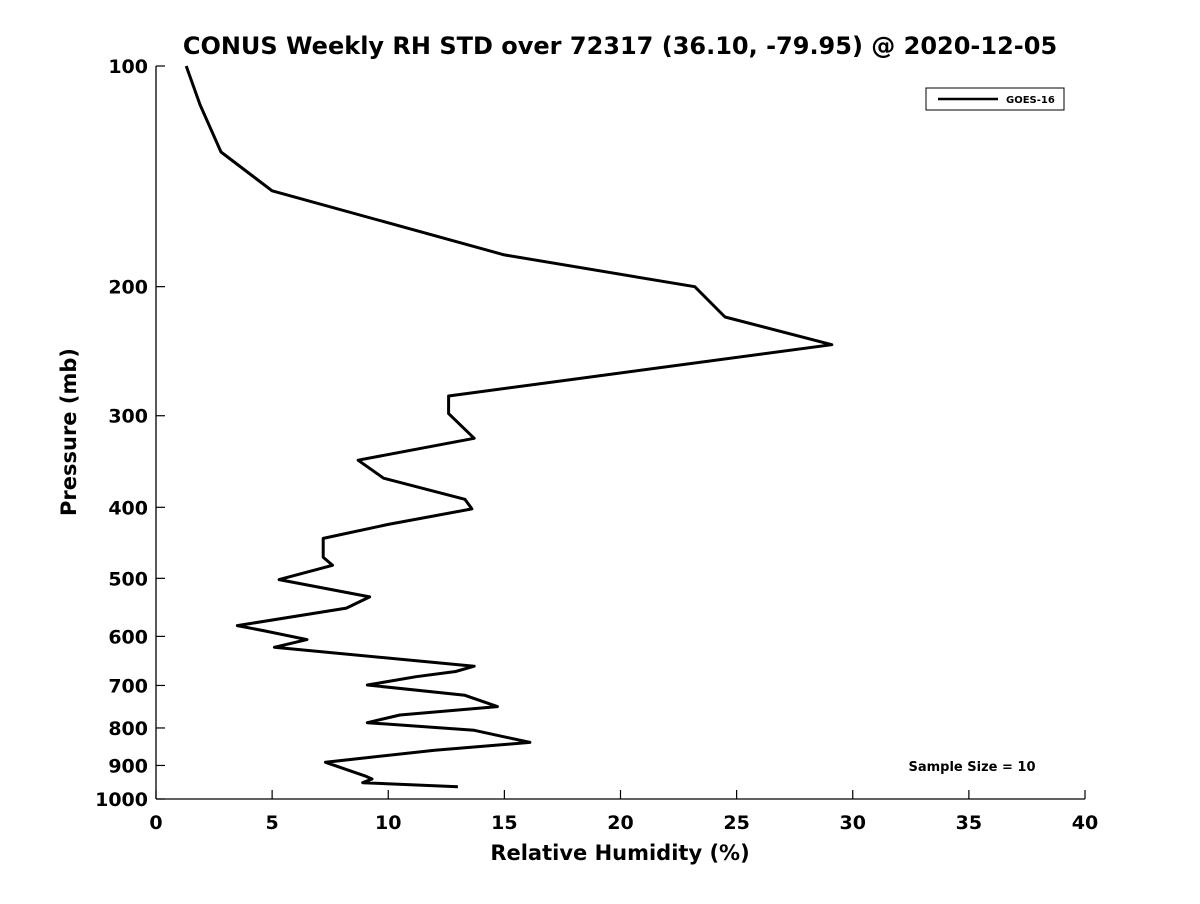 The image size is (1200, 904). Describe the element at coordinates (128, 637) in the screenshot. I see `y-tick-label: 600` at that location.